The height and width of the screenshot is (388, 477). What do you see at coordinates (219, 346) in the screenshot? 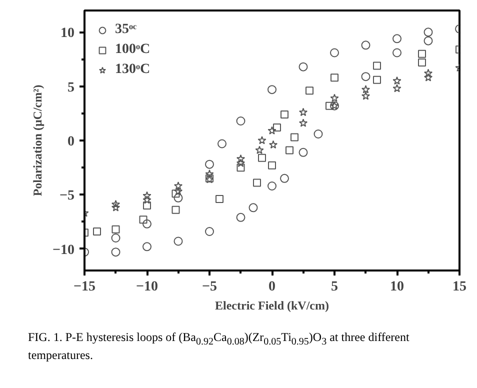
I see `text: FIG. 1. P-E hysteresis loops of (Ba$_{0.92}$Ca$_{0.08}$)(Zr$_{0.05}$Ti$_{0.95}$)O$_{3}$ at three different temperatures.` at bounding box center [219, 346].